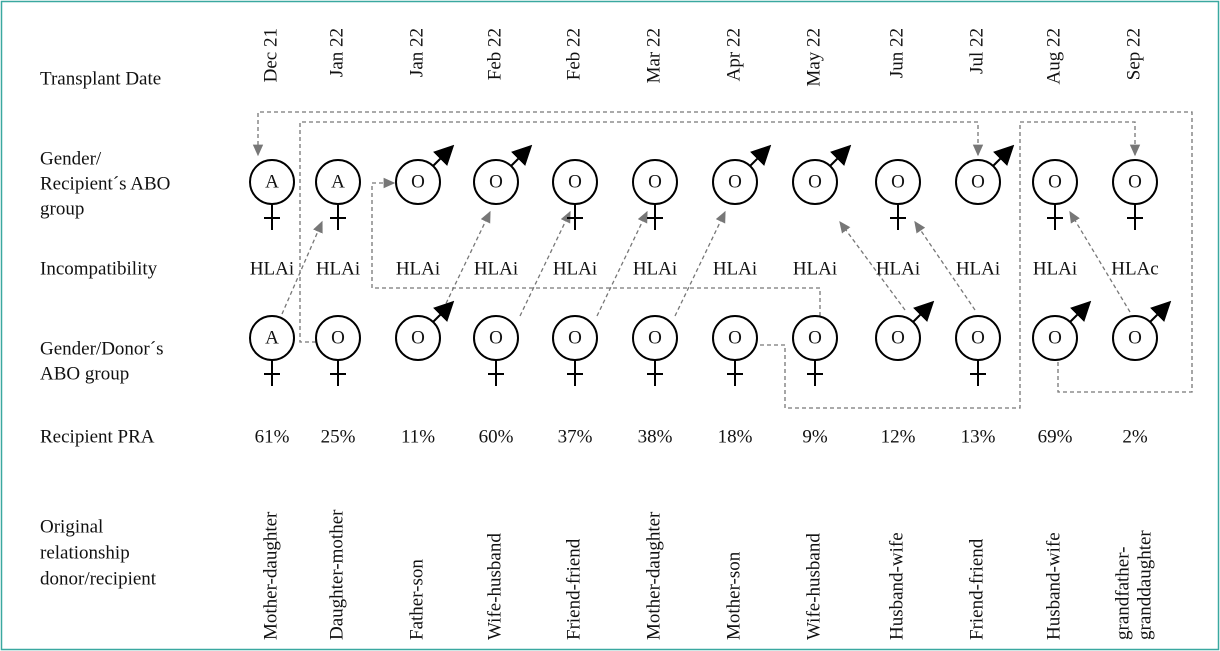  Describe the element at coordinates (655, 436) in the screenshot. I see `recipient-pra: 38%` at that location.